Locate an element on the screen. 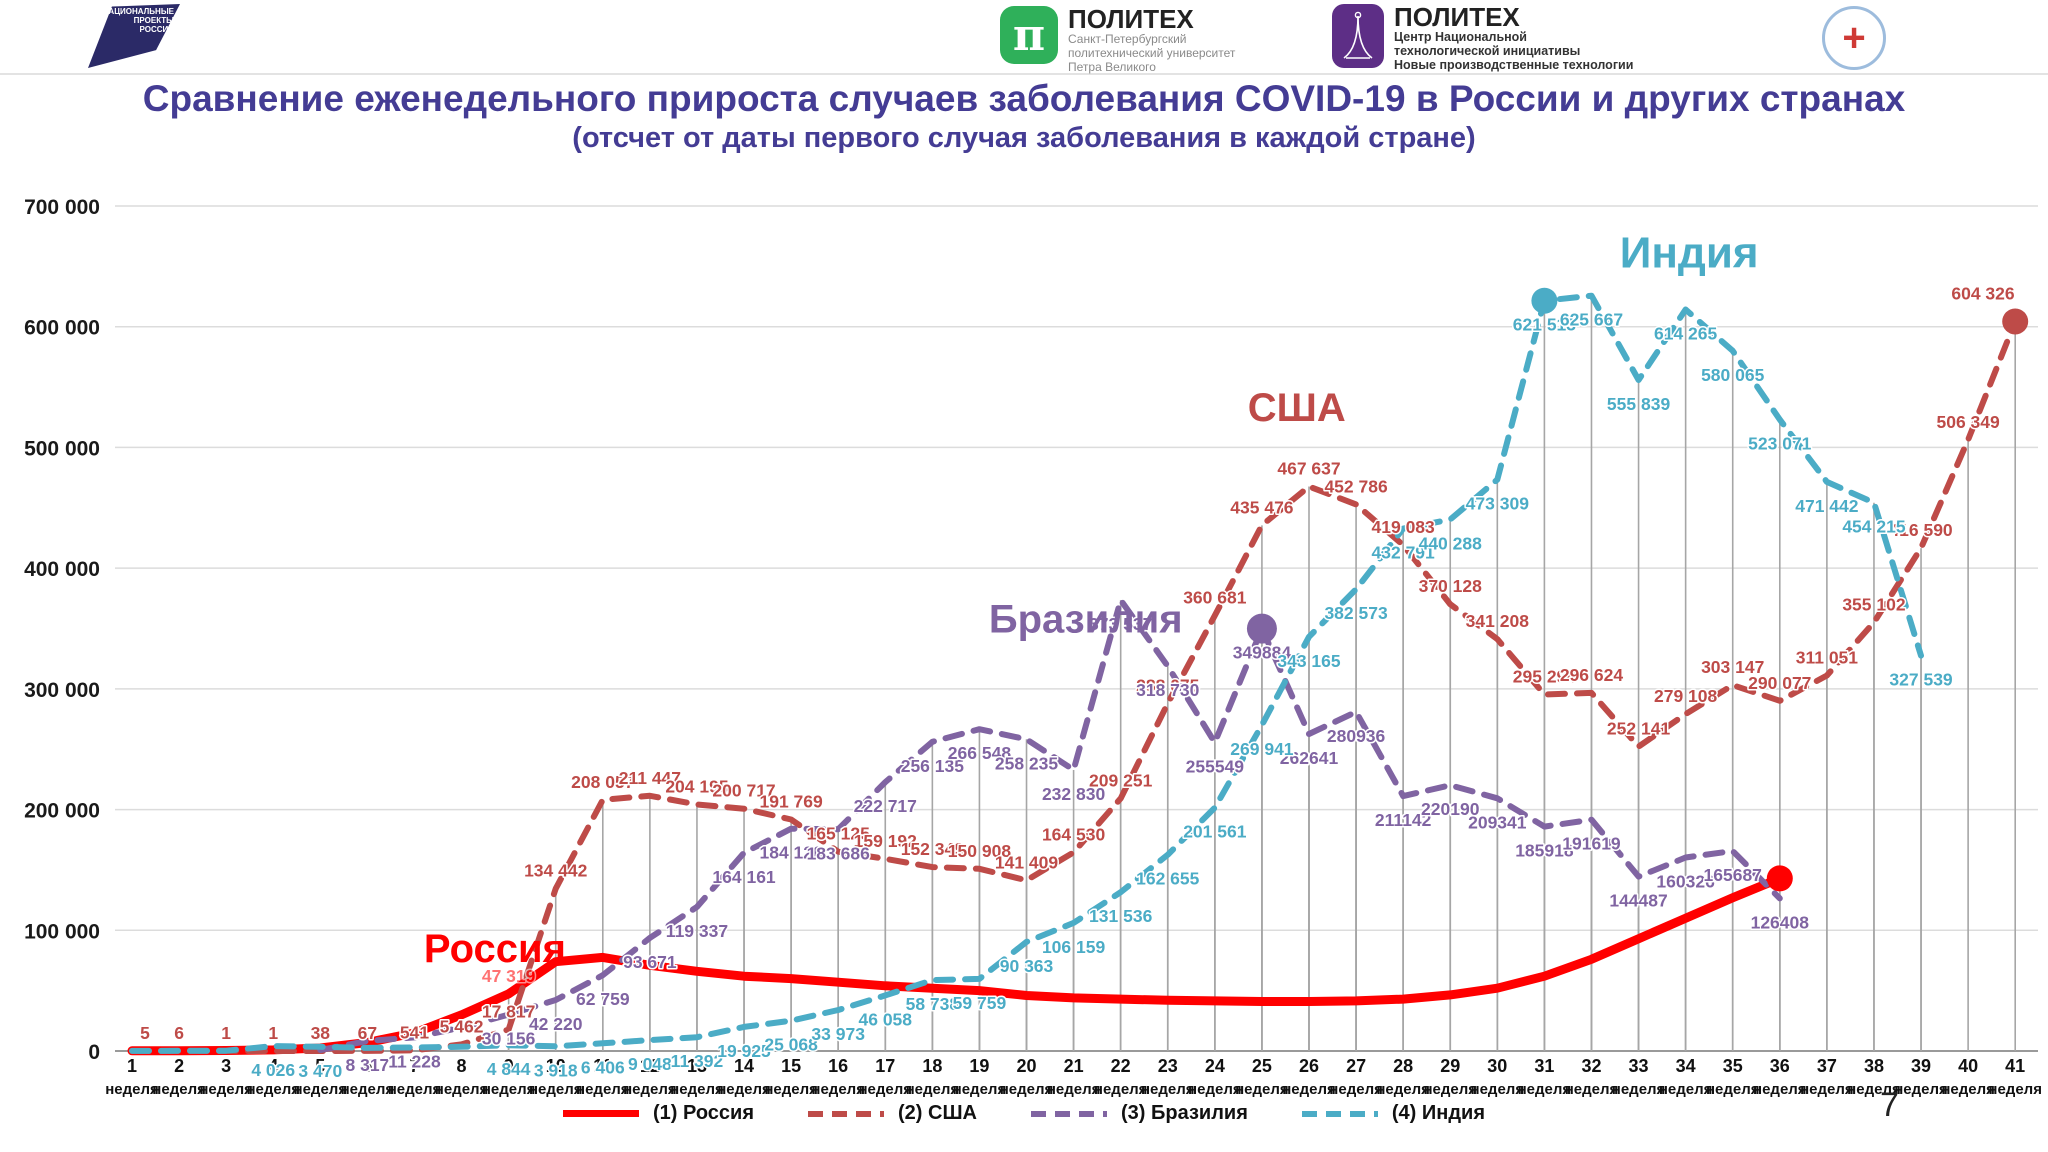 The height and width of the screenshot is (1152, 2048). polytech-pi-icon: π is located at coordinates (1029, 35).